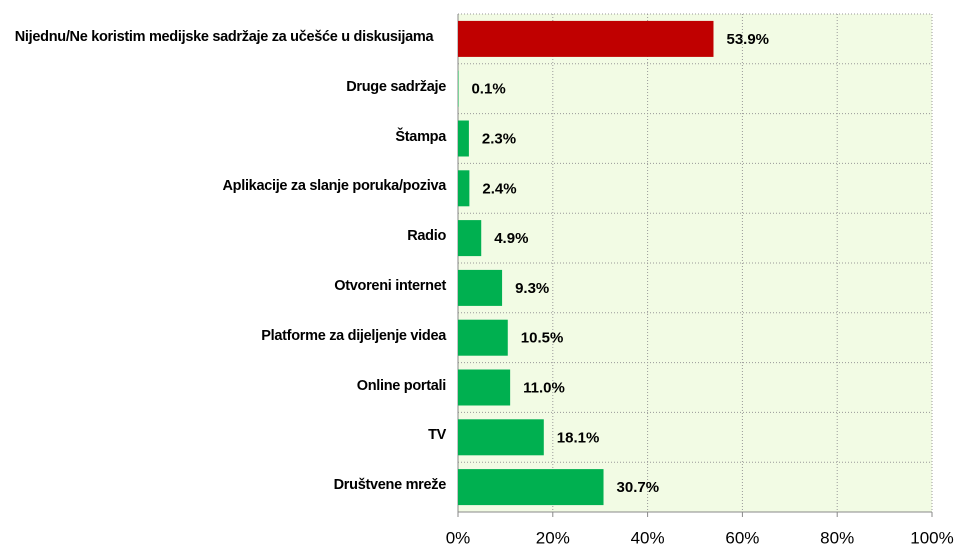 Image resolution: width=960 pixels, height=552 pixels. I want to click on value-label: 53.9%, so click(747, 39).